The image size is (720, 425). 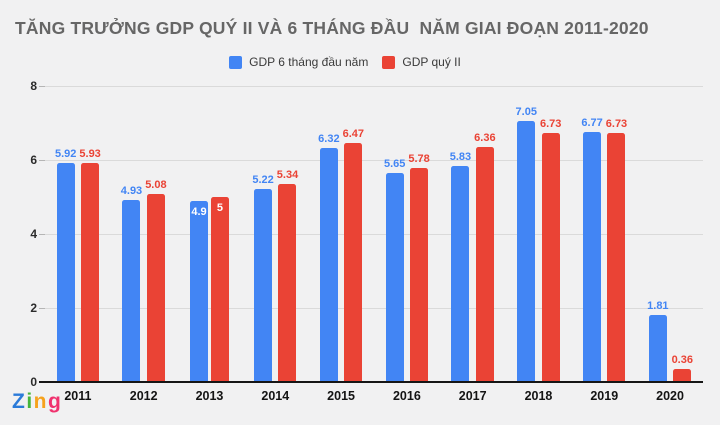 What do you see at coordinates (155, 288) in the screenshot?
I see `bar-2012-q2` at bounding box center [155, 288].